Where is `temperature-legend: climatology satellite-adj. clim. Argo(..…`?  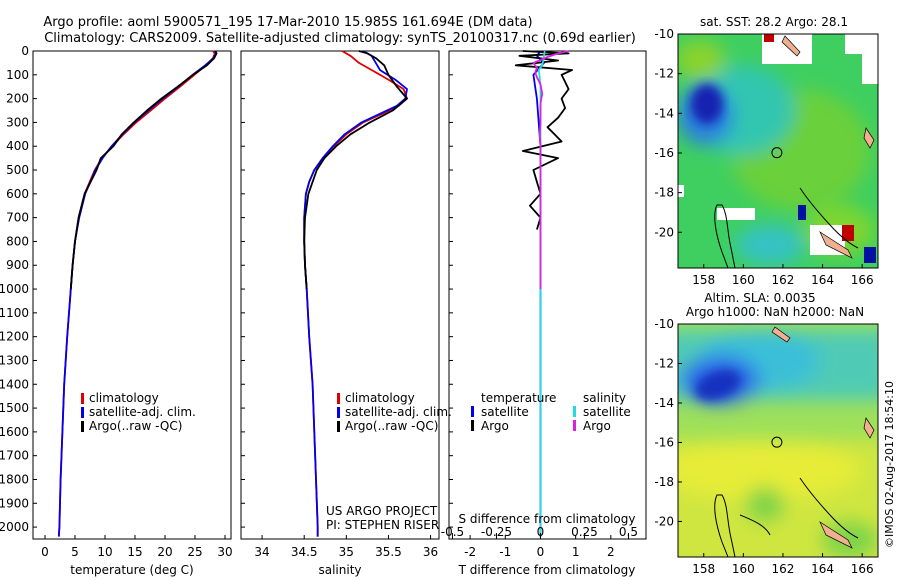 temperature-legend: climatology satellite-adj. clim. Argo(..… is located at coordinates (138, 412).